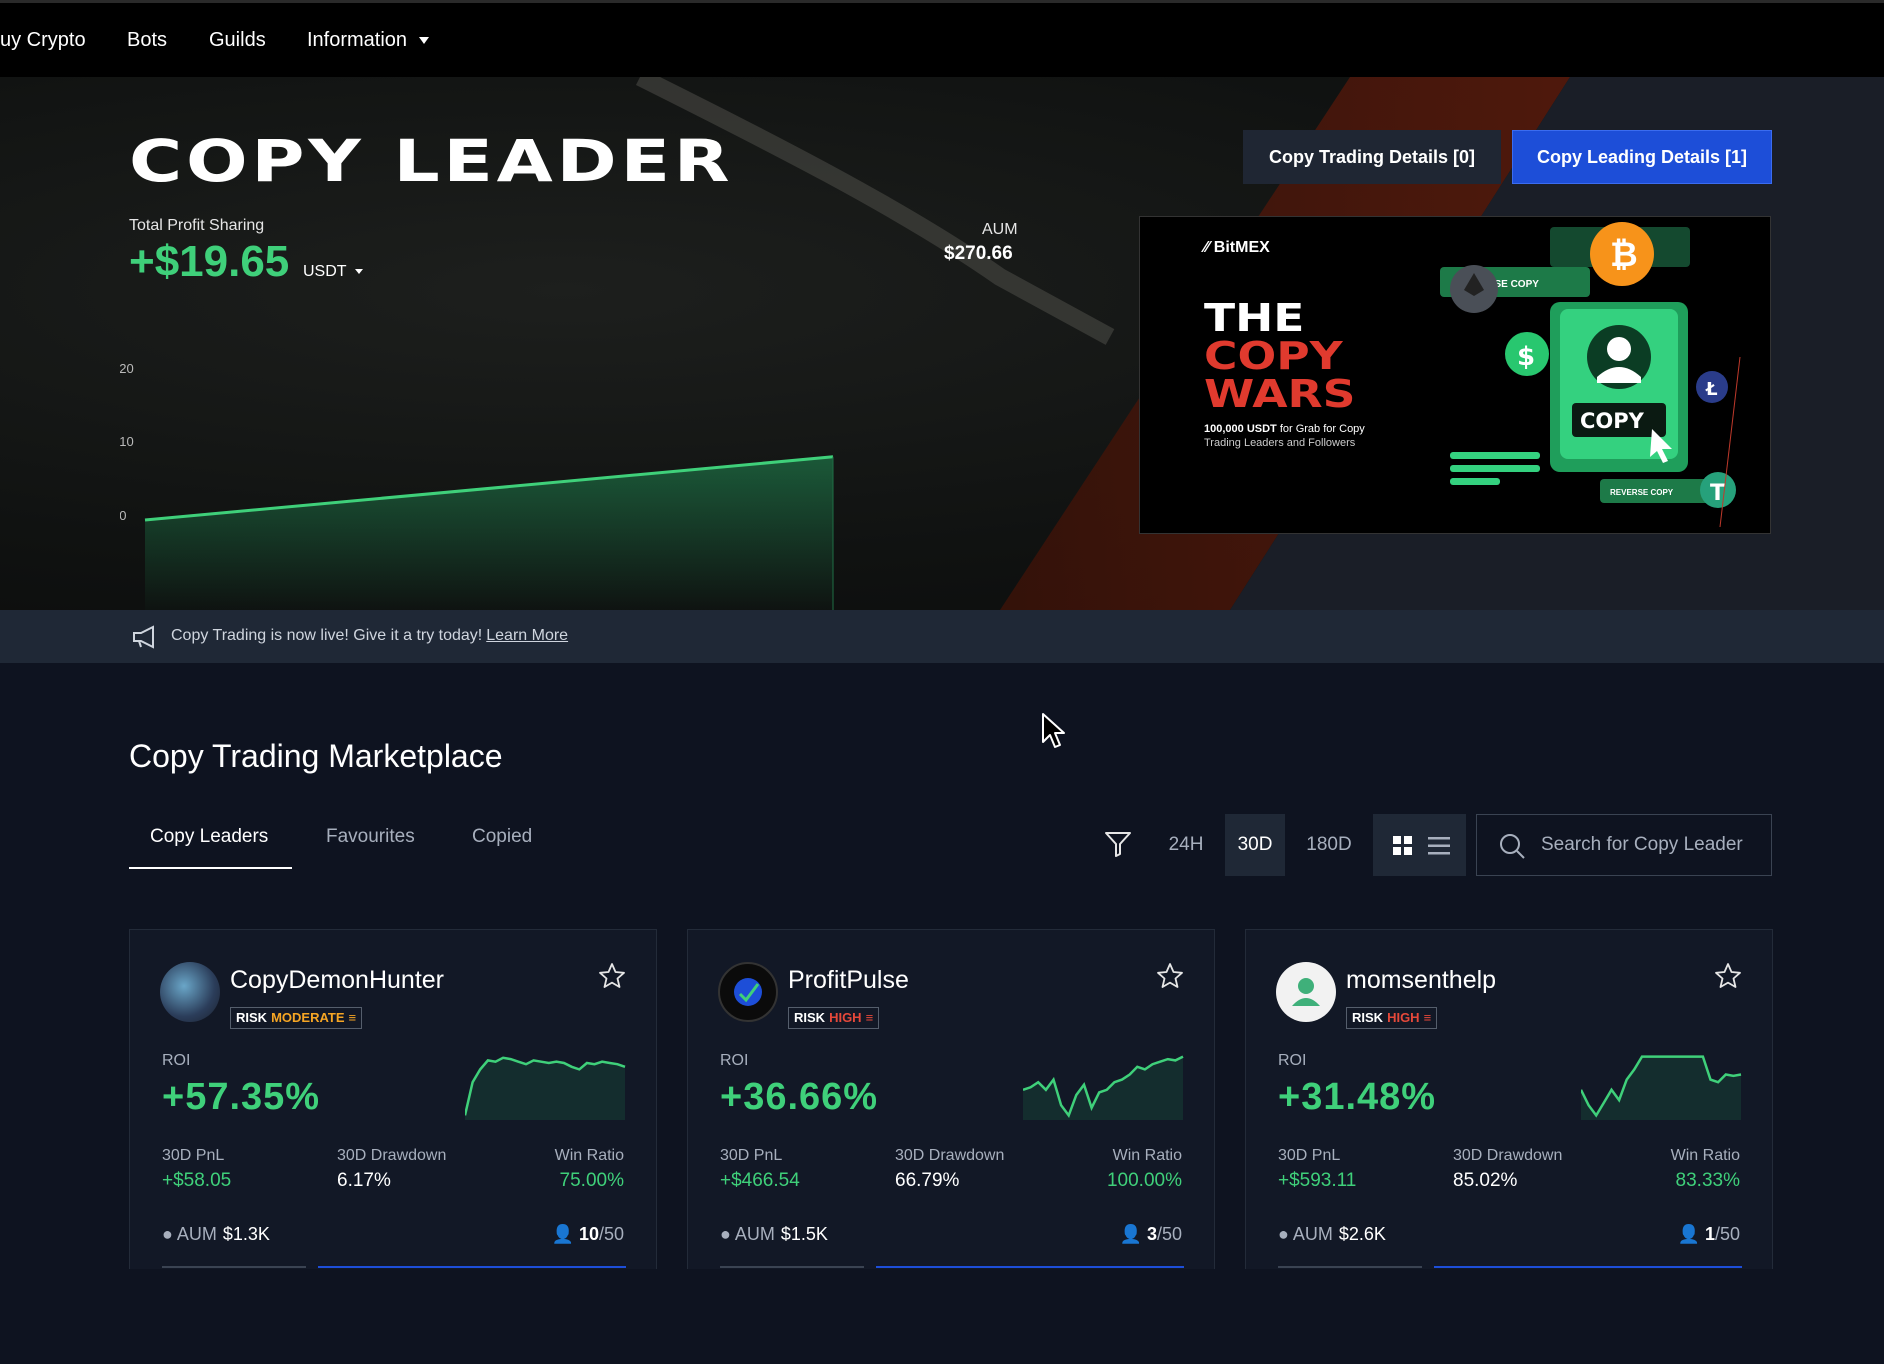  Describe the element at coordinates (1186, 844) in the screenshot. I see `period-24h: 24H` at that location.